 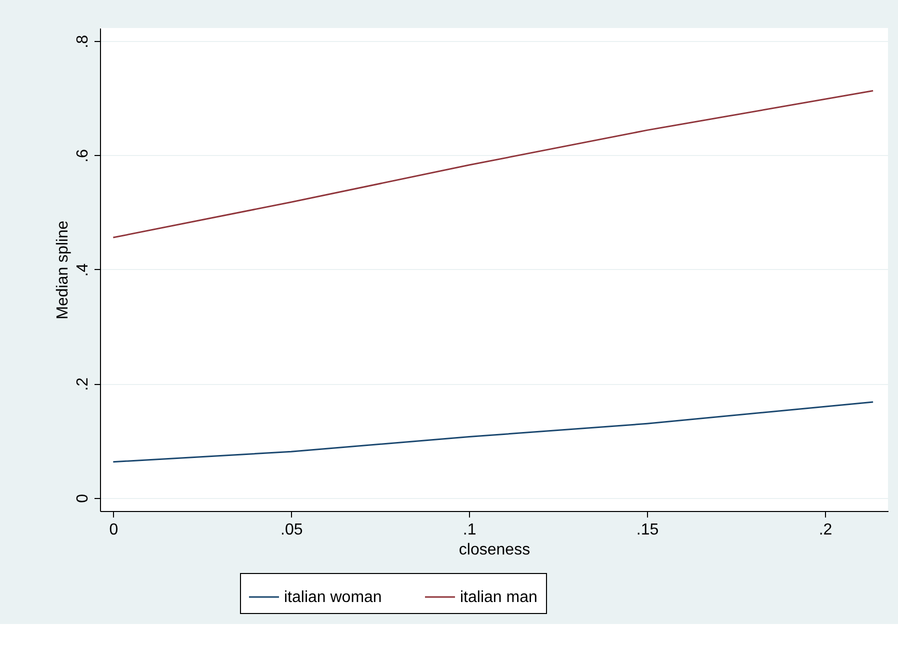 What do you see at coordinates (333, 597) in the screenshot?
I see `legend-label: italian woman` at bounding box center [333, 597].